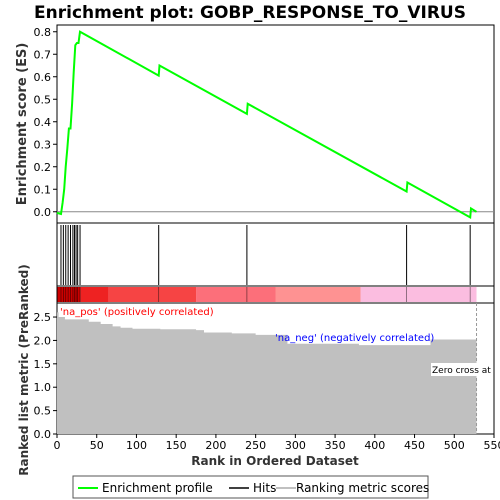  What do you see at coordinates (43, 32) in the screenshot?
I see `es-y-tick-label: 0.8` at bounding box center [43, 32].